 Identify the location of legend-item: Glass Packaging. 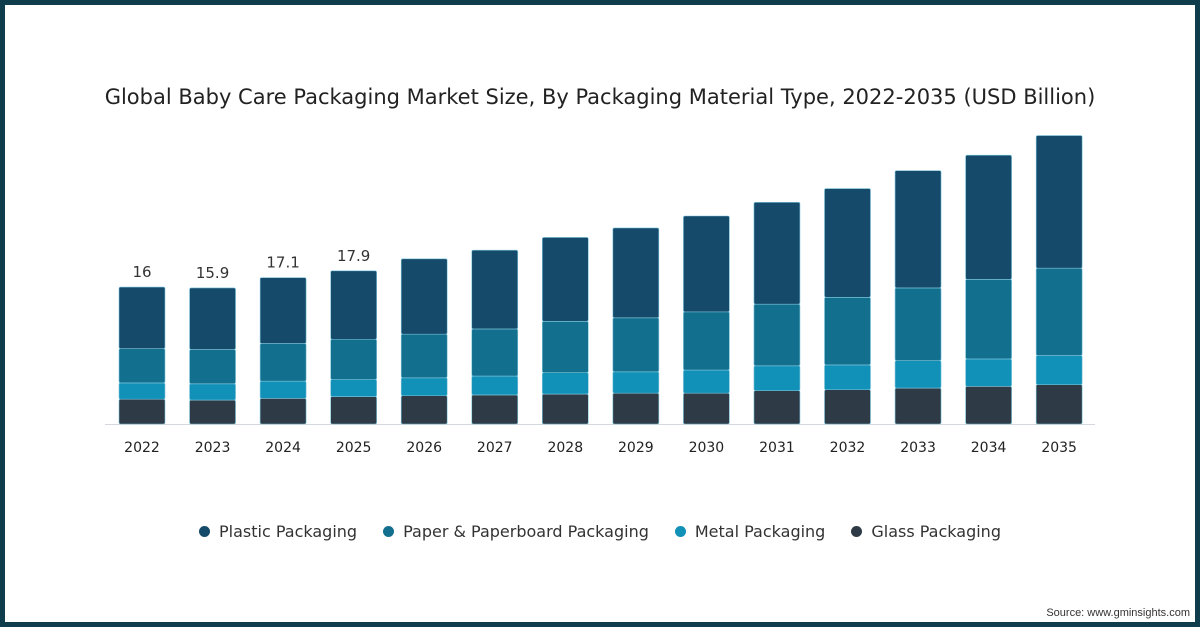
(926, 531).